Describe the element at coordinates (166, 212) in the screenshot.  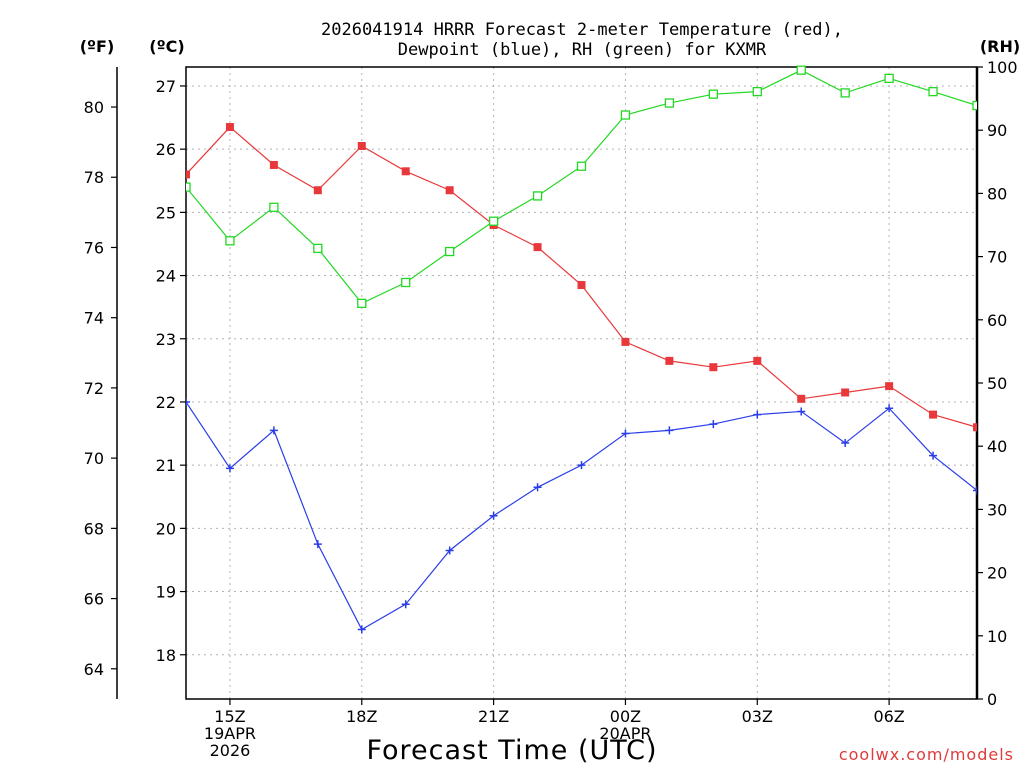
I see `celsius-tick-label: 25` at that location.